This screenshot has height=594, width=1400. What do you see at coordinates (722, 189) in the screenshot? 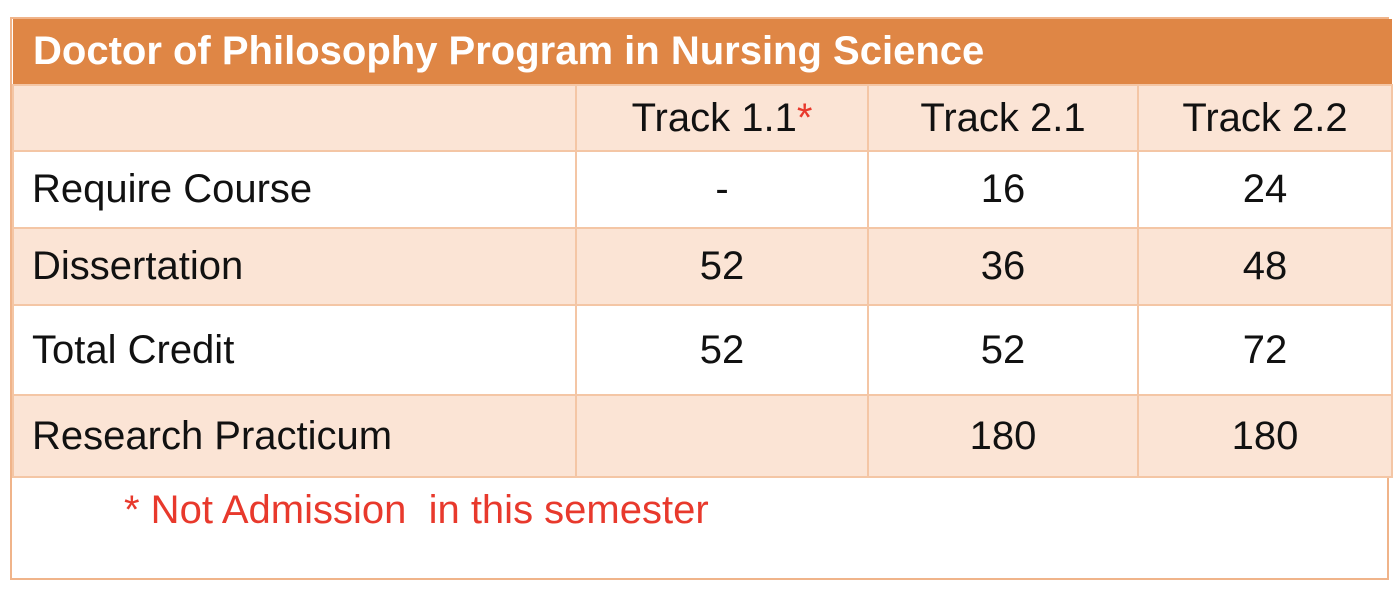
I see `cell-value: -` at bounding box center [722, 189].